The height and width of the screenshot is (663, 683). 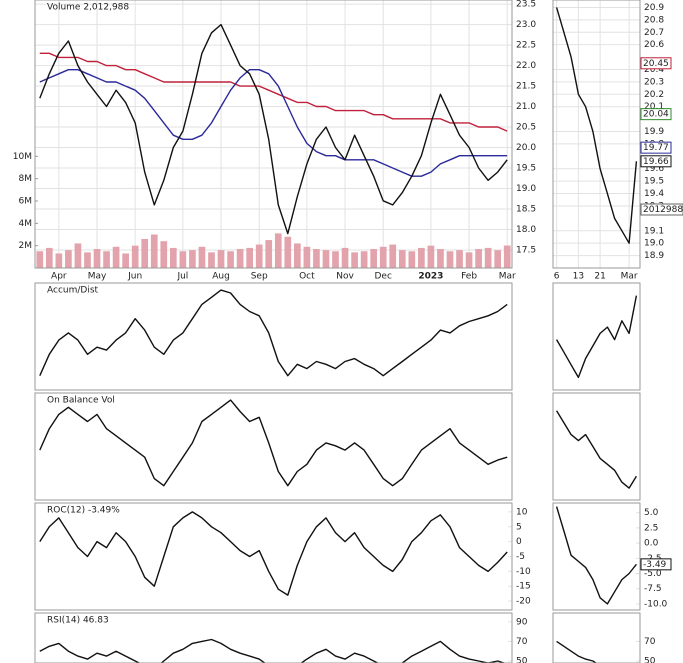 What do you see at coordinates (654, 182) in the screenshot?
I see `y-tick-label: 19.5` at bounding box center [654, 182].